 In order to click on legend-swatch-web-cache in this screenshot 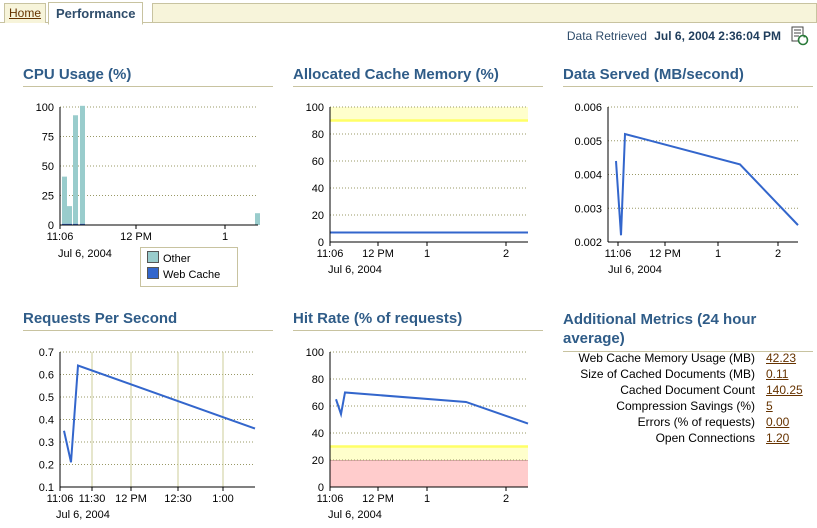, I will do `click(153, 273)`.